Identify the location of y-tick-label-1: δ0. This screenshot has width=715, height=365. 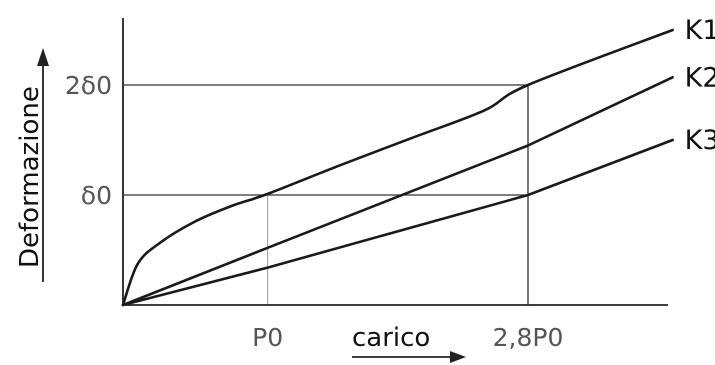
(96, 195).